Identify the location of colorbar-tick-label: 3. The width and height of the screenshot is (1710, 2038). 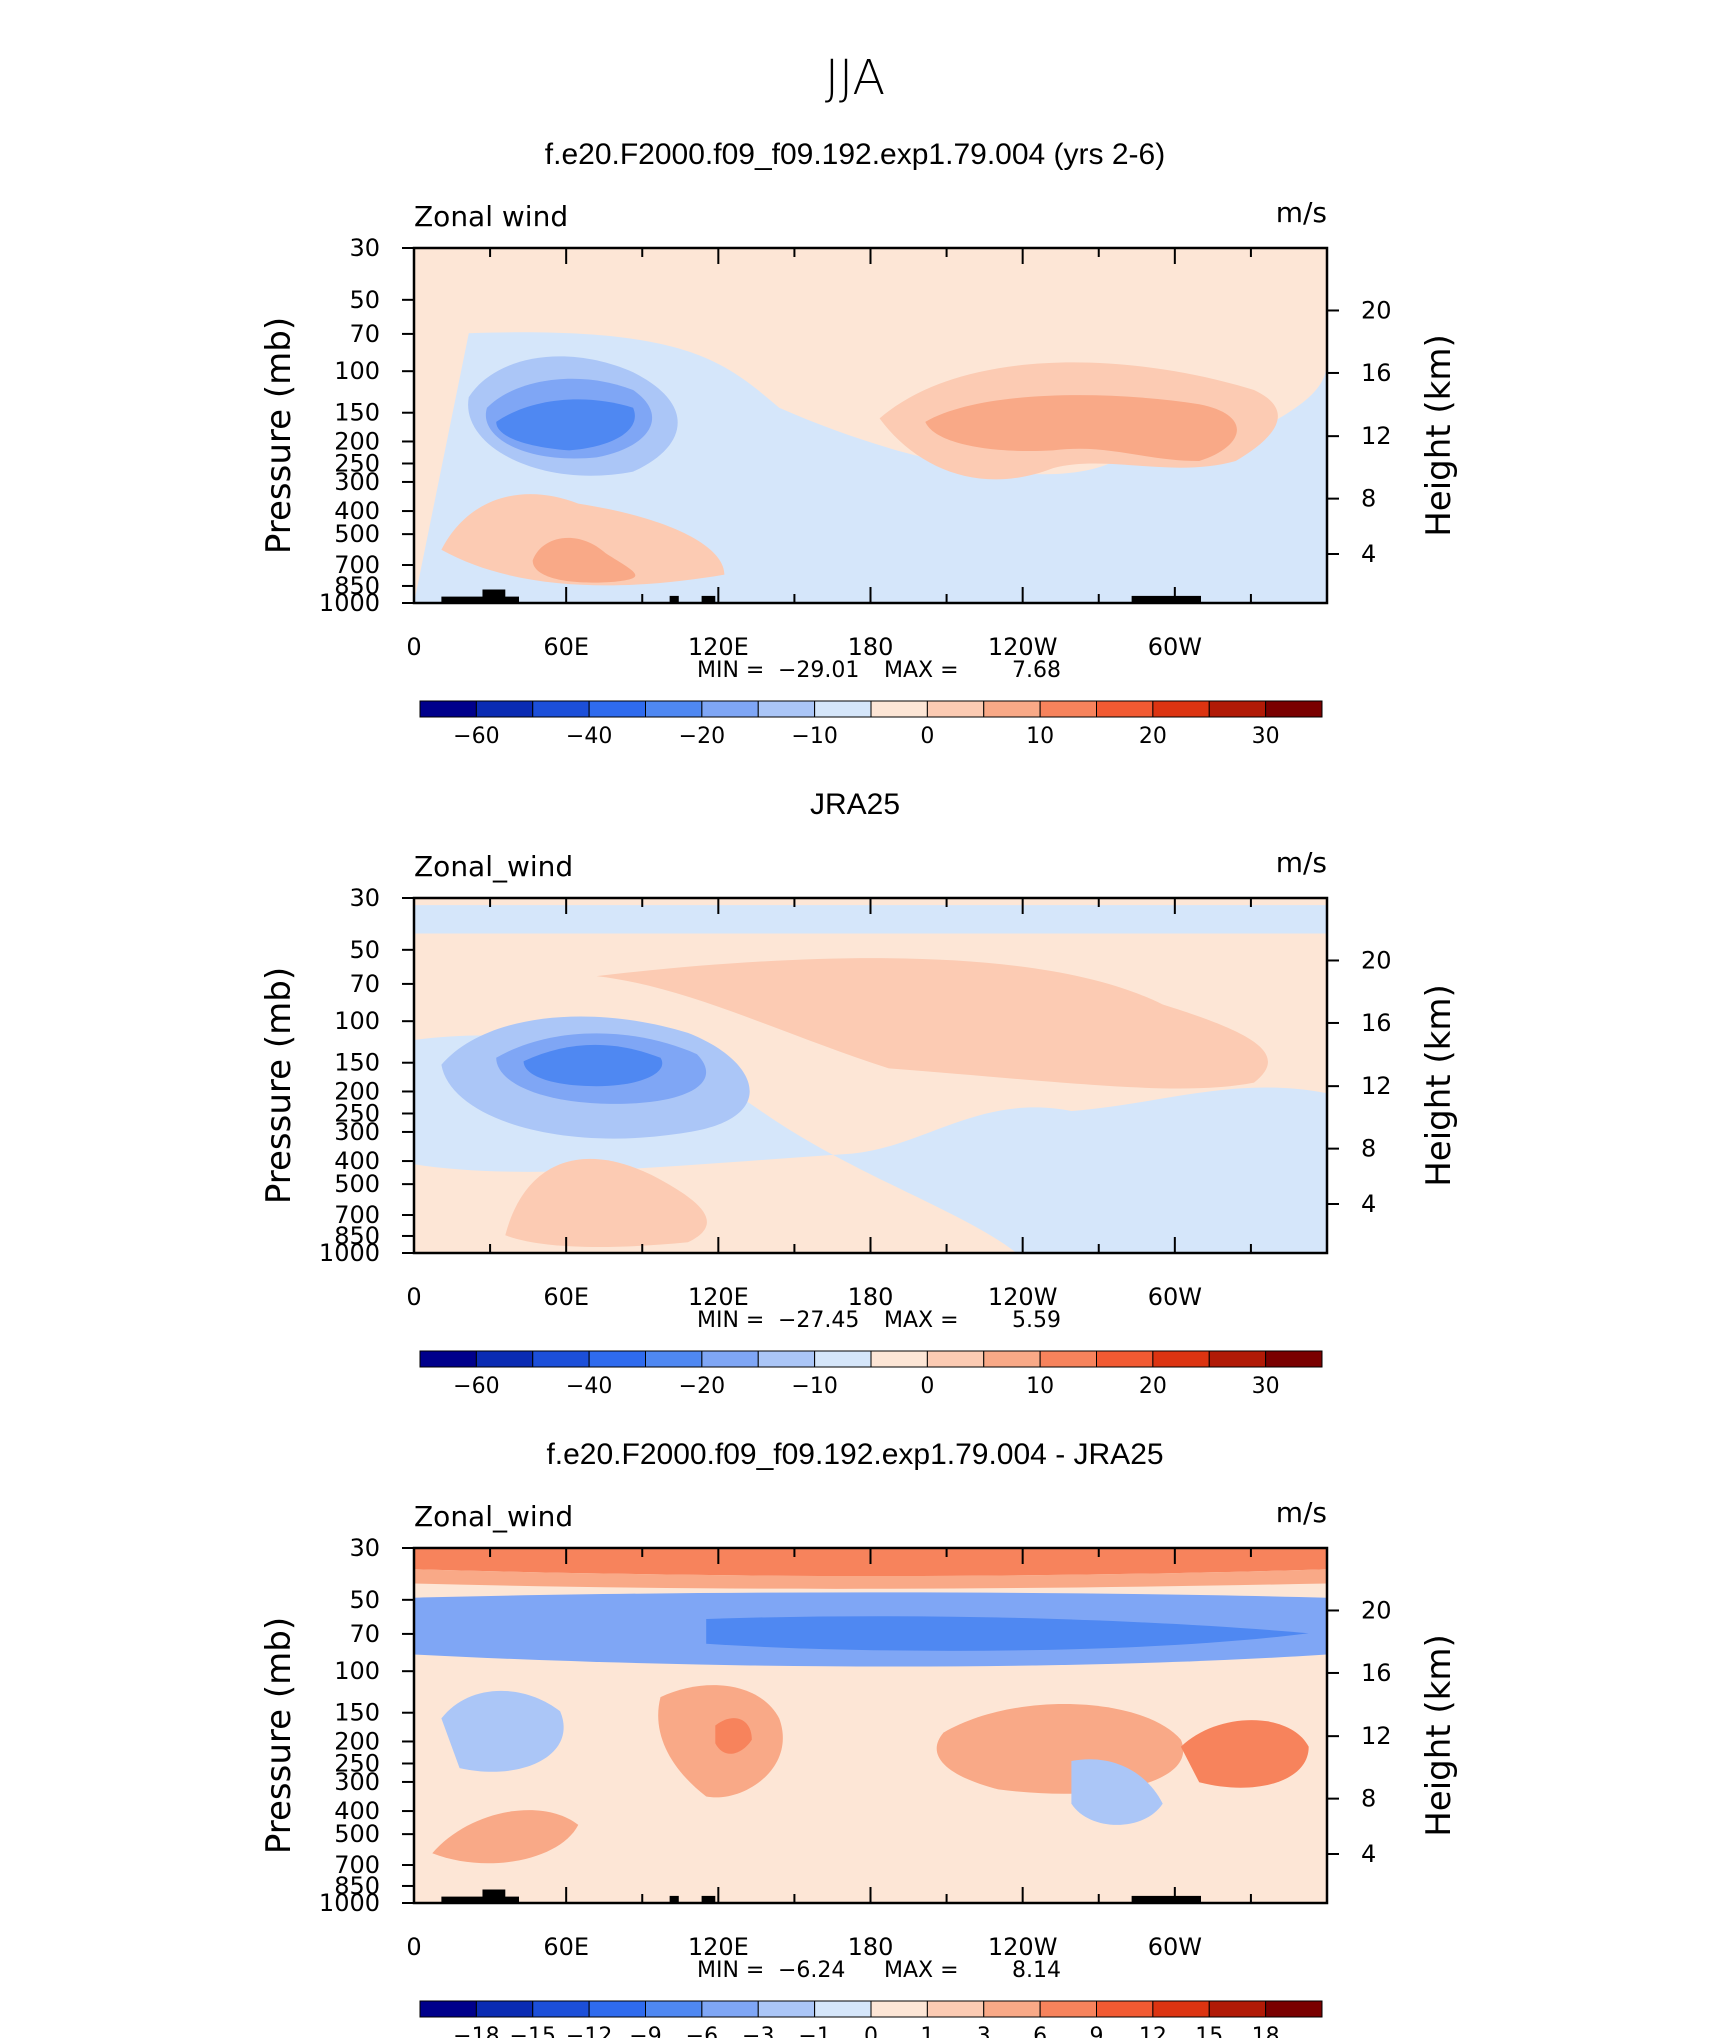
(984, 2031).